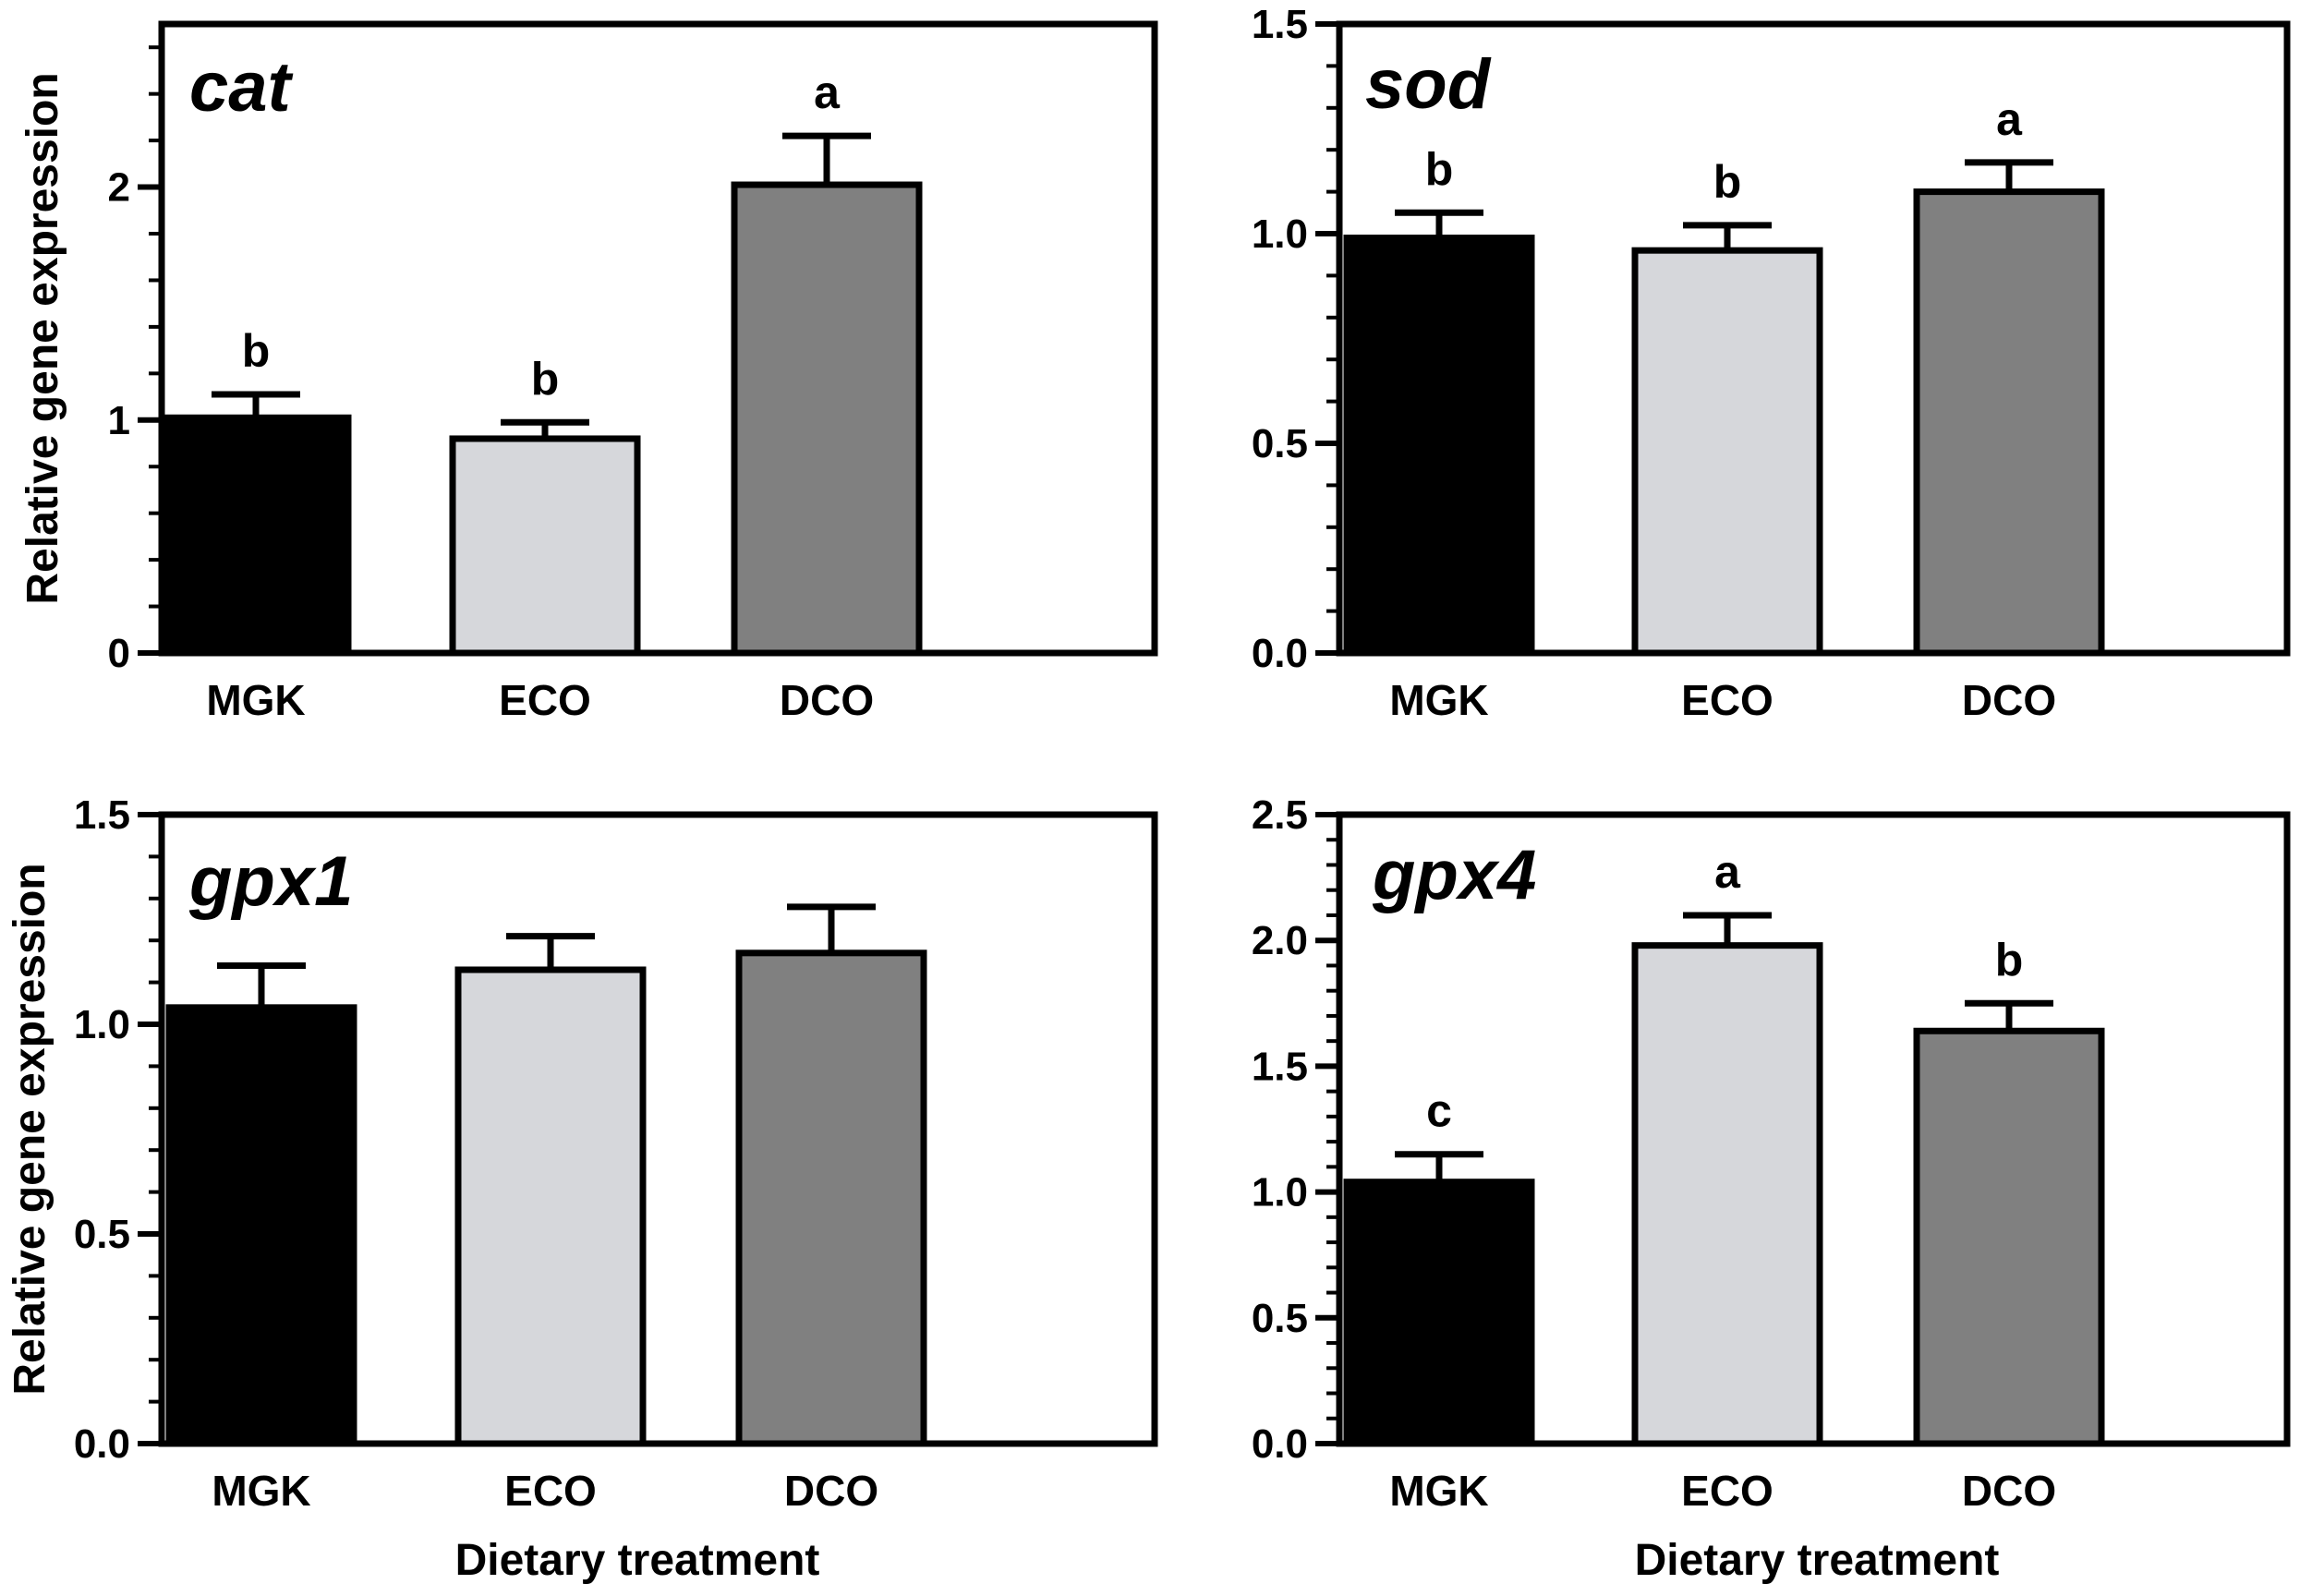 This screenshot has height=1596, width=2300. I want to click on y-tick-label: 2.5, so click(1280, 815).